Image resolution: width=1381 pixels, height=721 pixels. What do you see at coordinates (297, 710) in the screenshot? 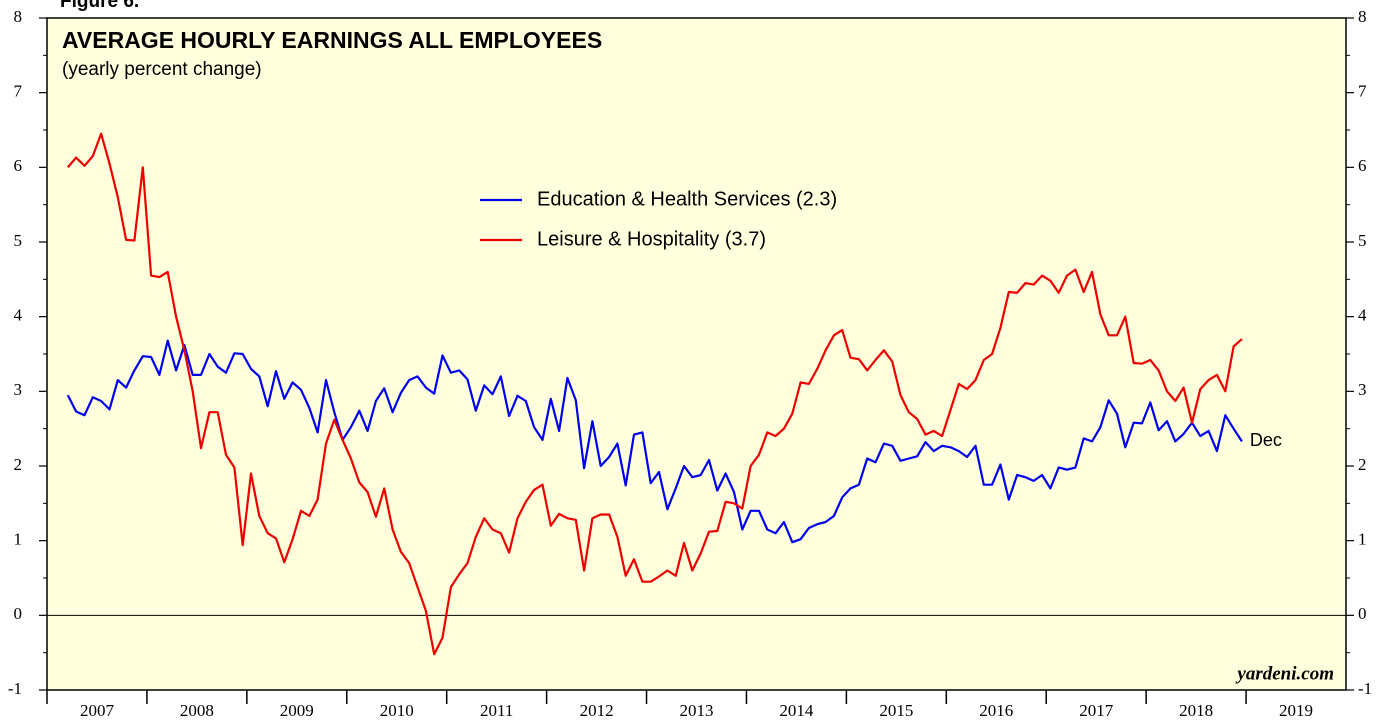
I see `x-tick-label: 2009` at bounding box center [297, 710].